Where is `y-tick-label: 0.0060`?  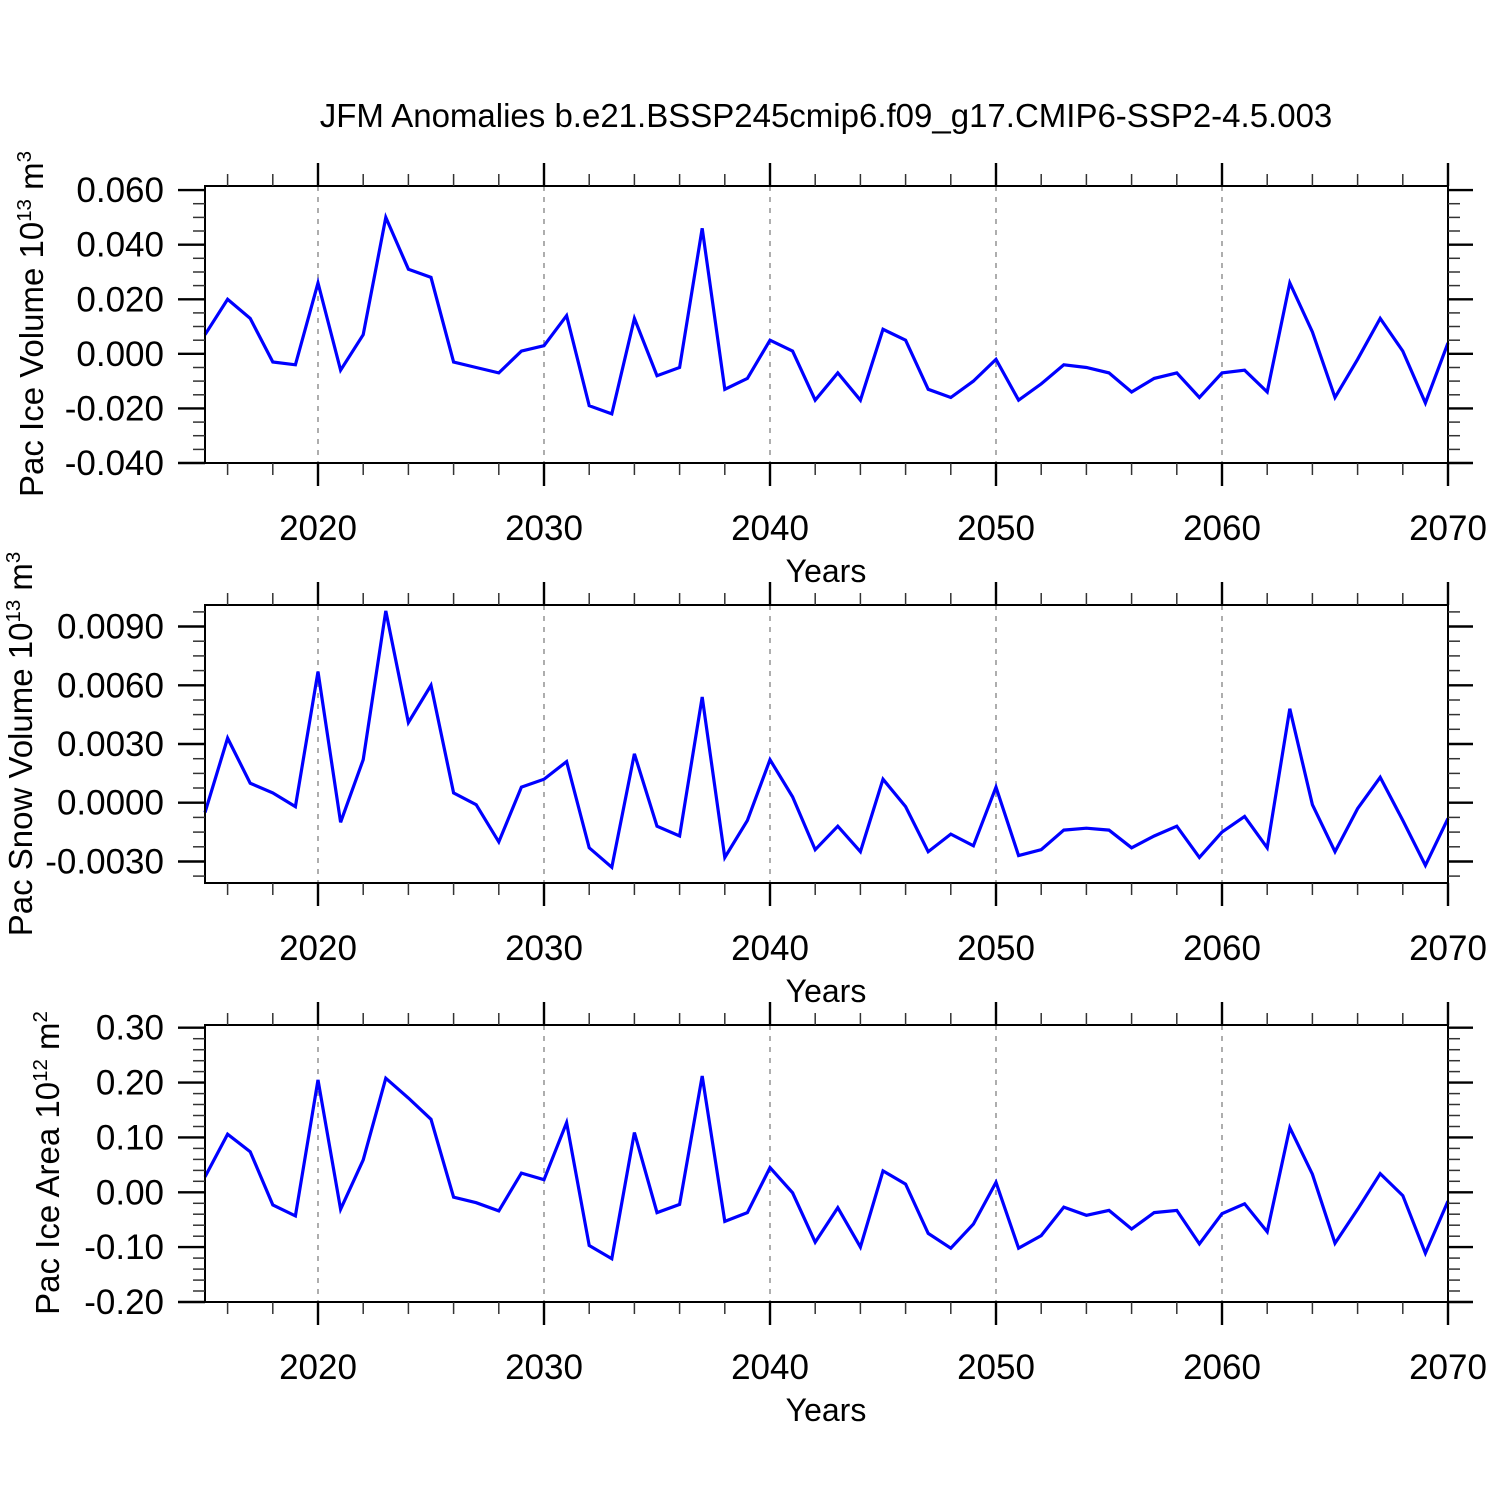
y-tick-label: 0.0060 is located at coordinates (110, 685).